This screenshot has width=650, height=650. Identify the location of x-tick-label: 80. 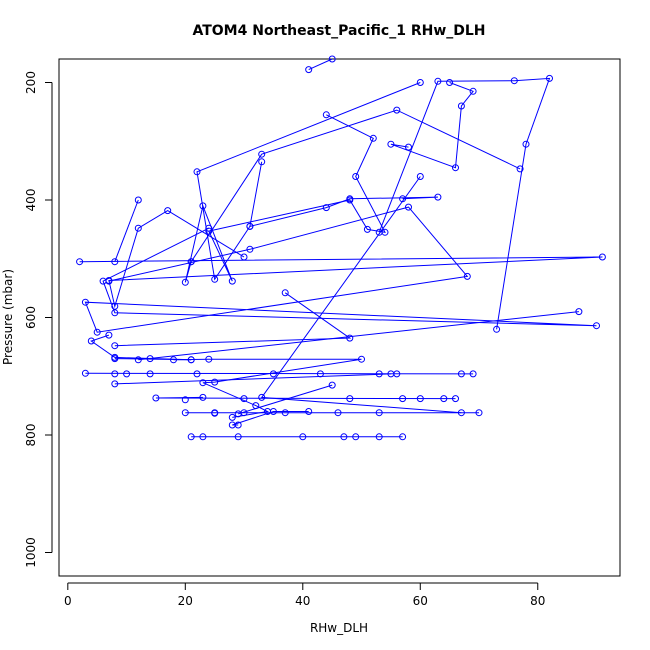
(537, 601).